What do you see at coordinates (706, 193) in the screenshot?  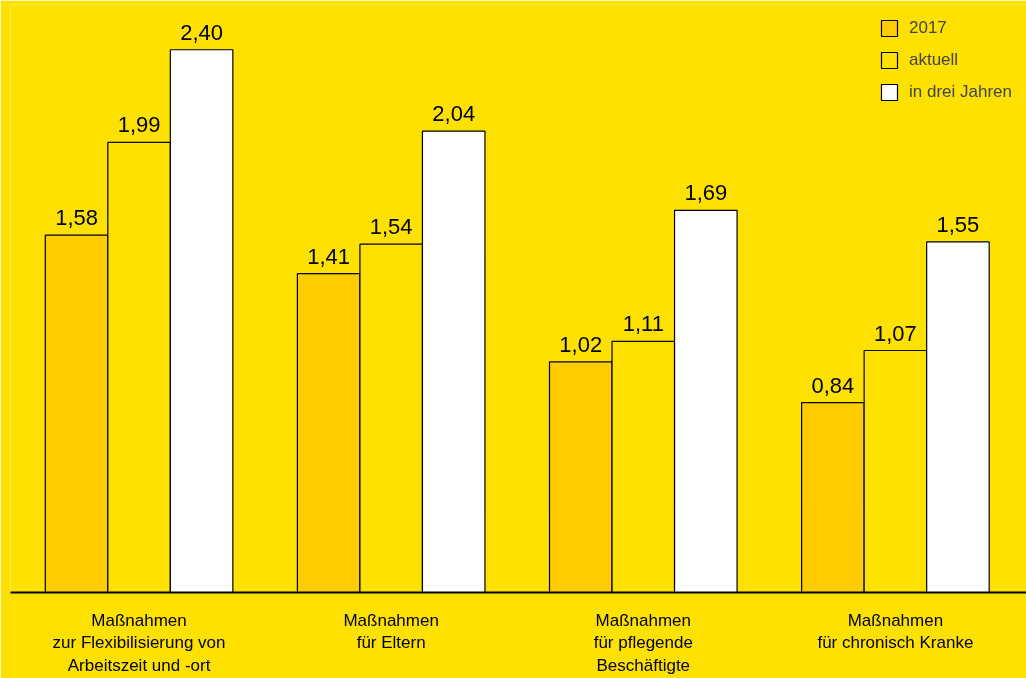 I see `data-label: 1,69` at bounding box center [706, 193].